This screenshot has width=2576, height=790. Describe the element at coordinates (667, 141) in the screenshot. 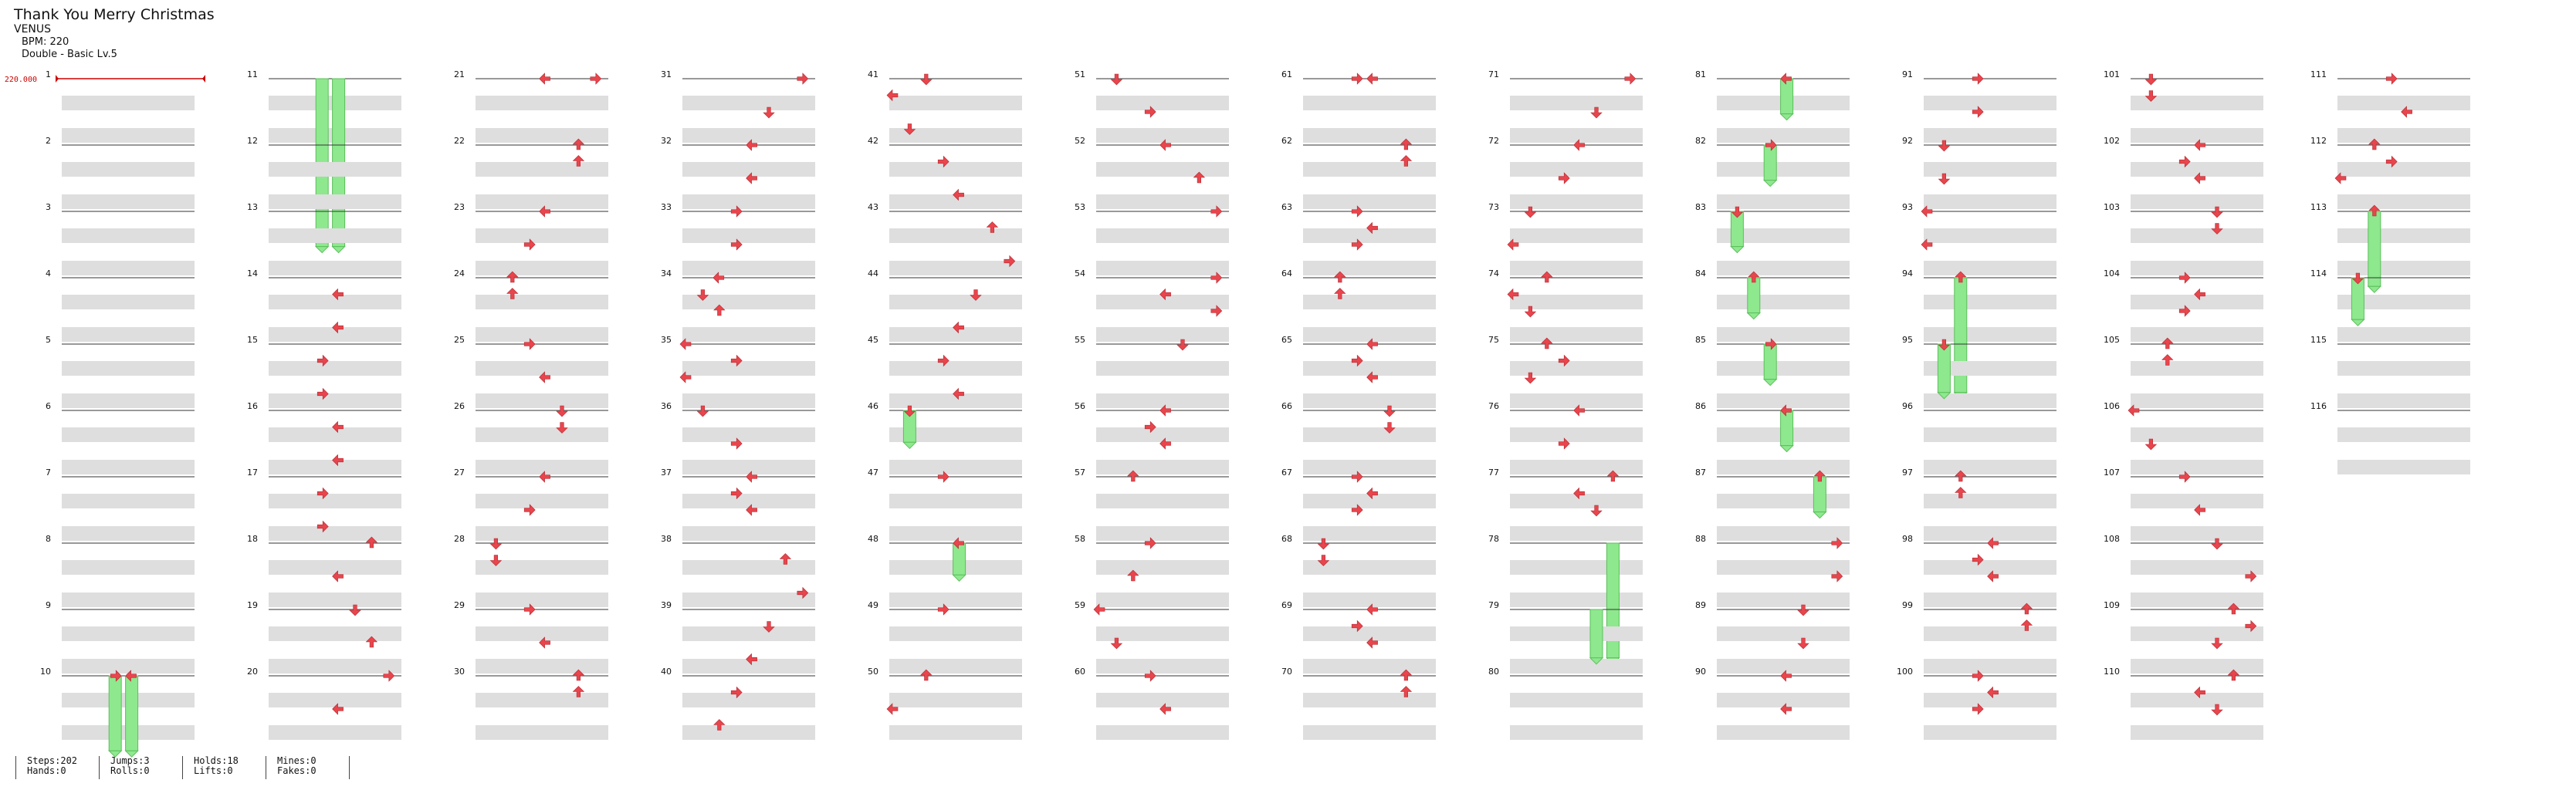

I see `measure-number: 32` at that location.